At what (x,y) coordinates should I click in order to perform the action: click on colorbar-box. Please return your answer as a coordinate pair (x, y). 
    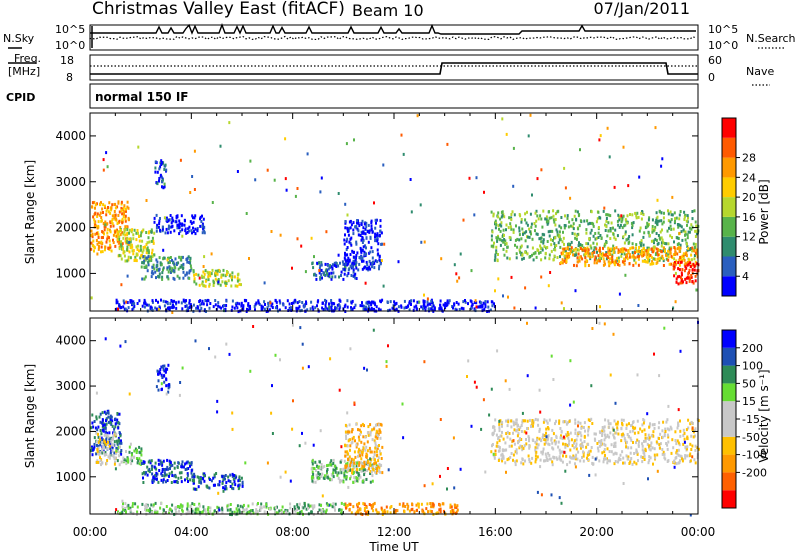
    Looking at the image, I should click on (729, 246).